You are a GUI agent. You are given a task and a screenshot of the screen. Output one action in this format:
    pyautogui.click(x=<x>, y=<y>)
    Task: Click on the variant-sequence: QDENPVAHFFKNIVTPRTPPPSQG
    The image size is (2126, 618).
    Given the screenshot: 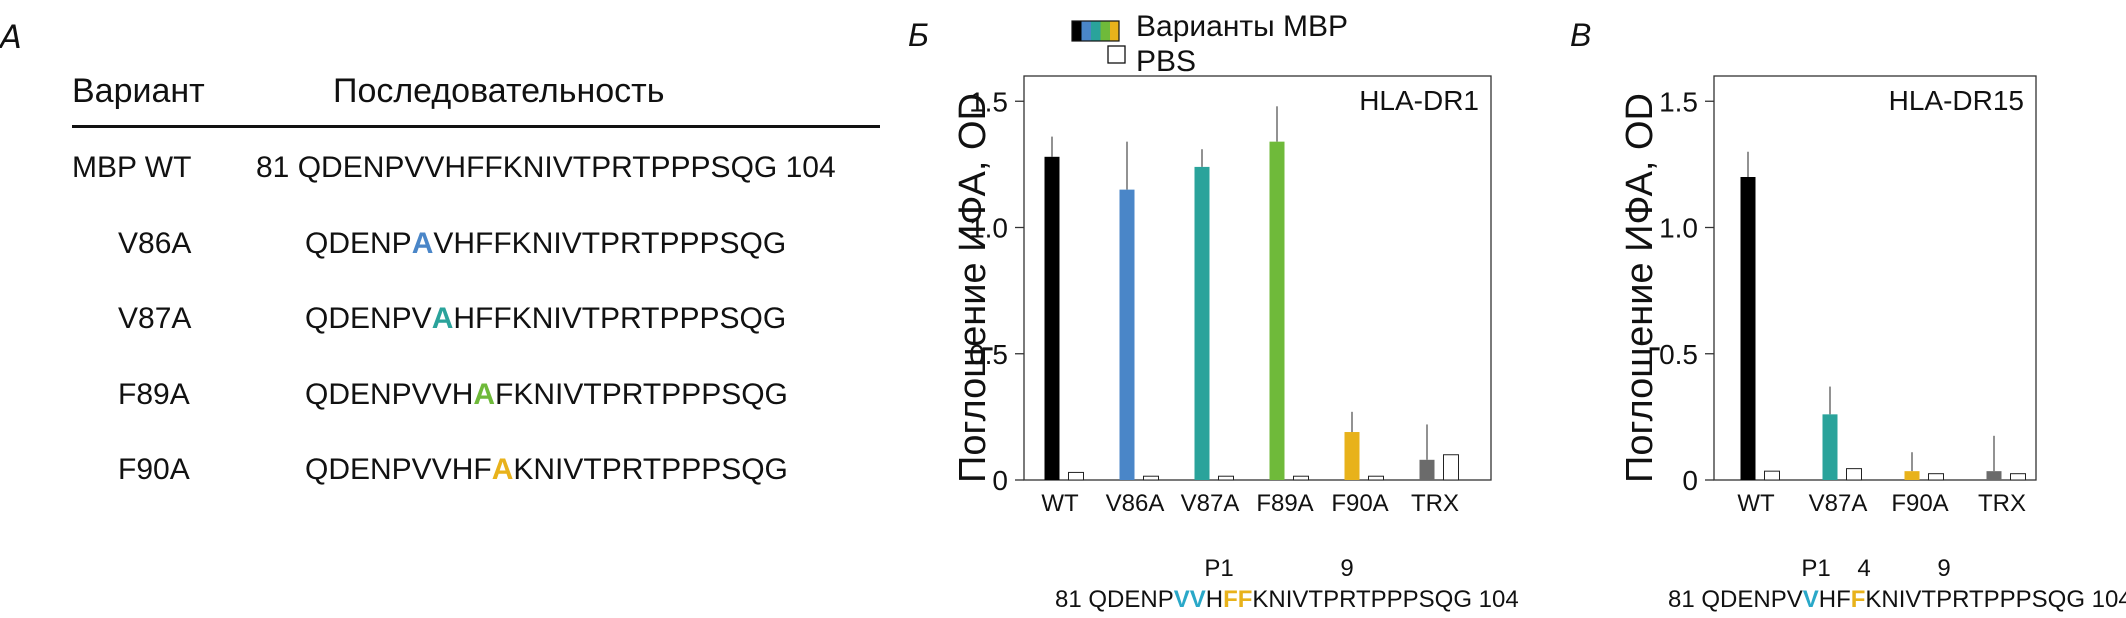 What is the action you would take?
    pyautogui.click(x=545, y=319)
    